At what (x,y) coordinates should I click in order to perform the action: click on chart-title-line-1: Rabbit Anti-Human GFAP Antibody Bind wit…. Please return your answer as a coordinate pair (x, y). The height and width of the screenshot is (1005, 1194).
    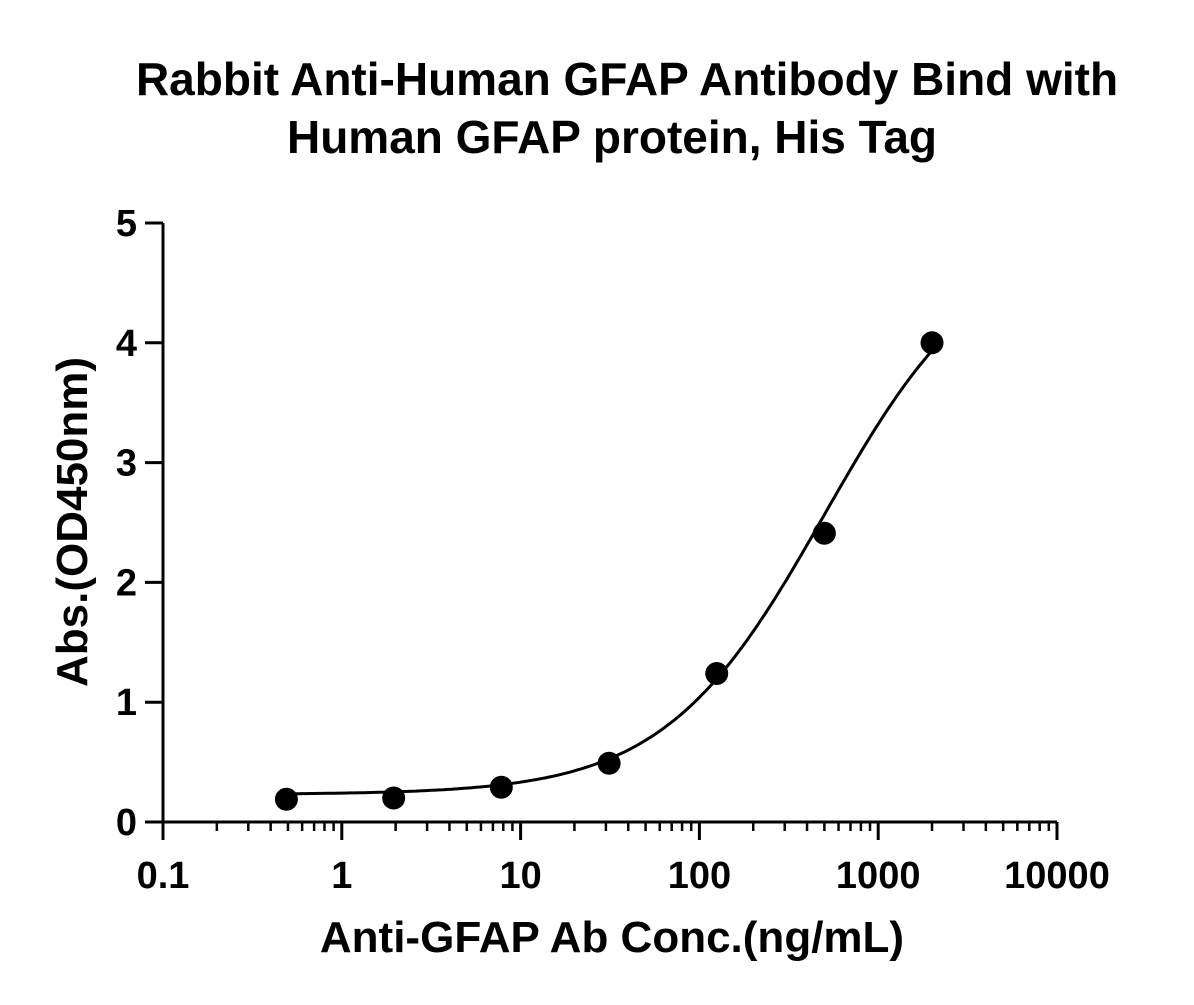
    Looking at the image, I should click on (627, 79).